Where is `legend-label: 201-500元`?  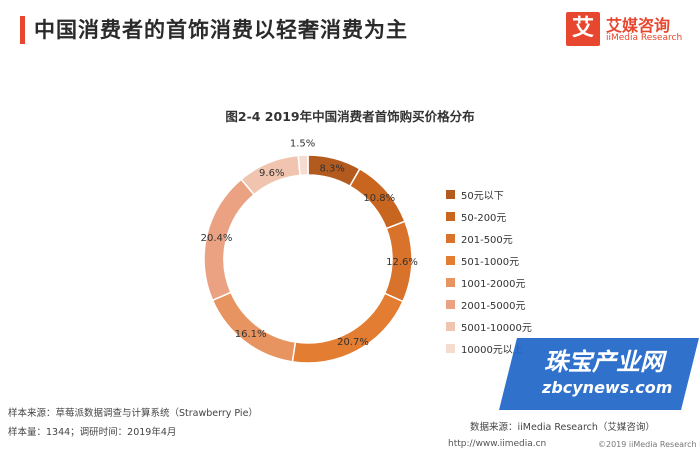
legend-label: 201-500元 is located at coordinates (487, 240).